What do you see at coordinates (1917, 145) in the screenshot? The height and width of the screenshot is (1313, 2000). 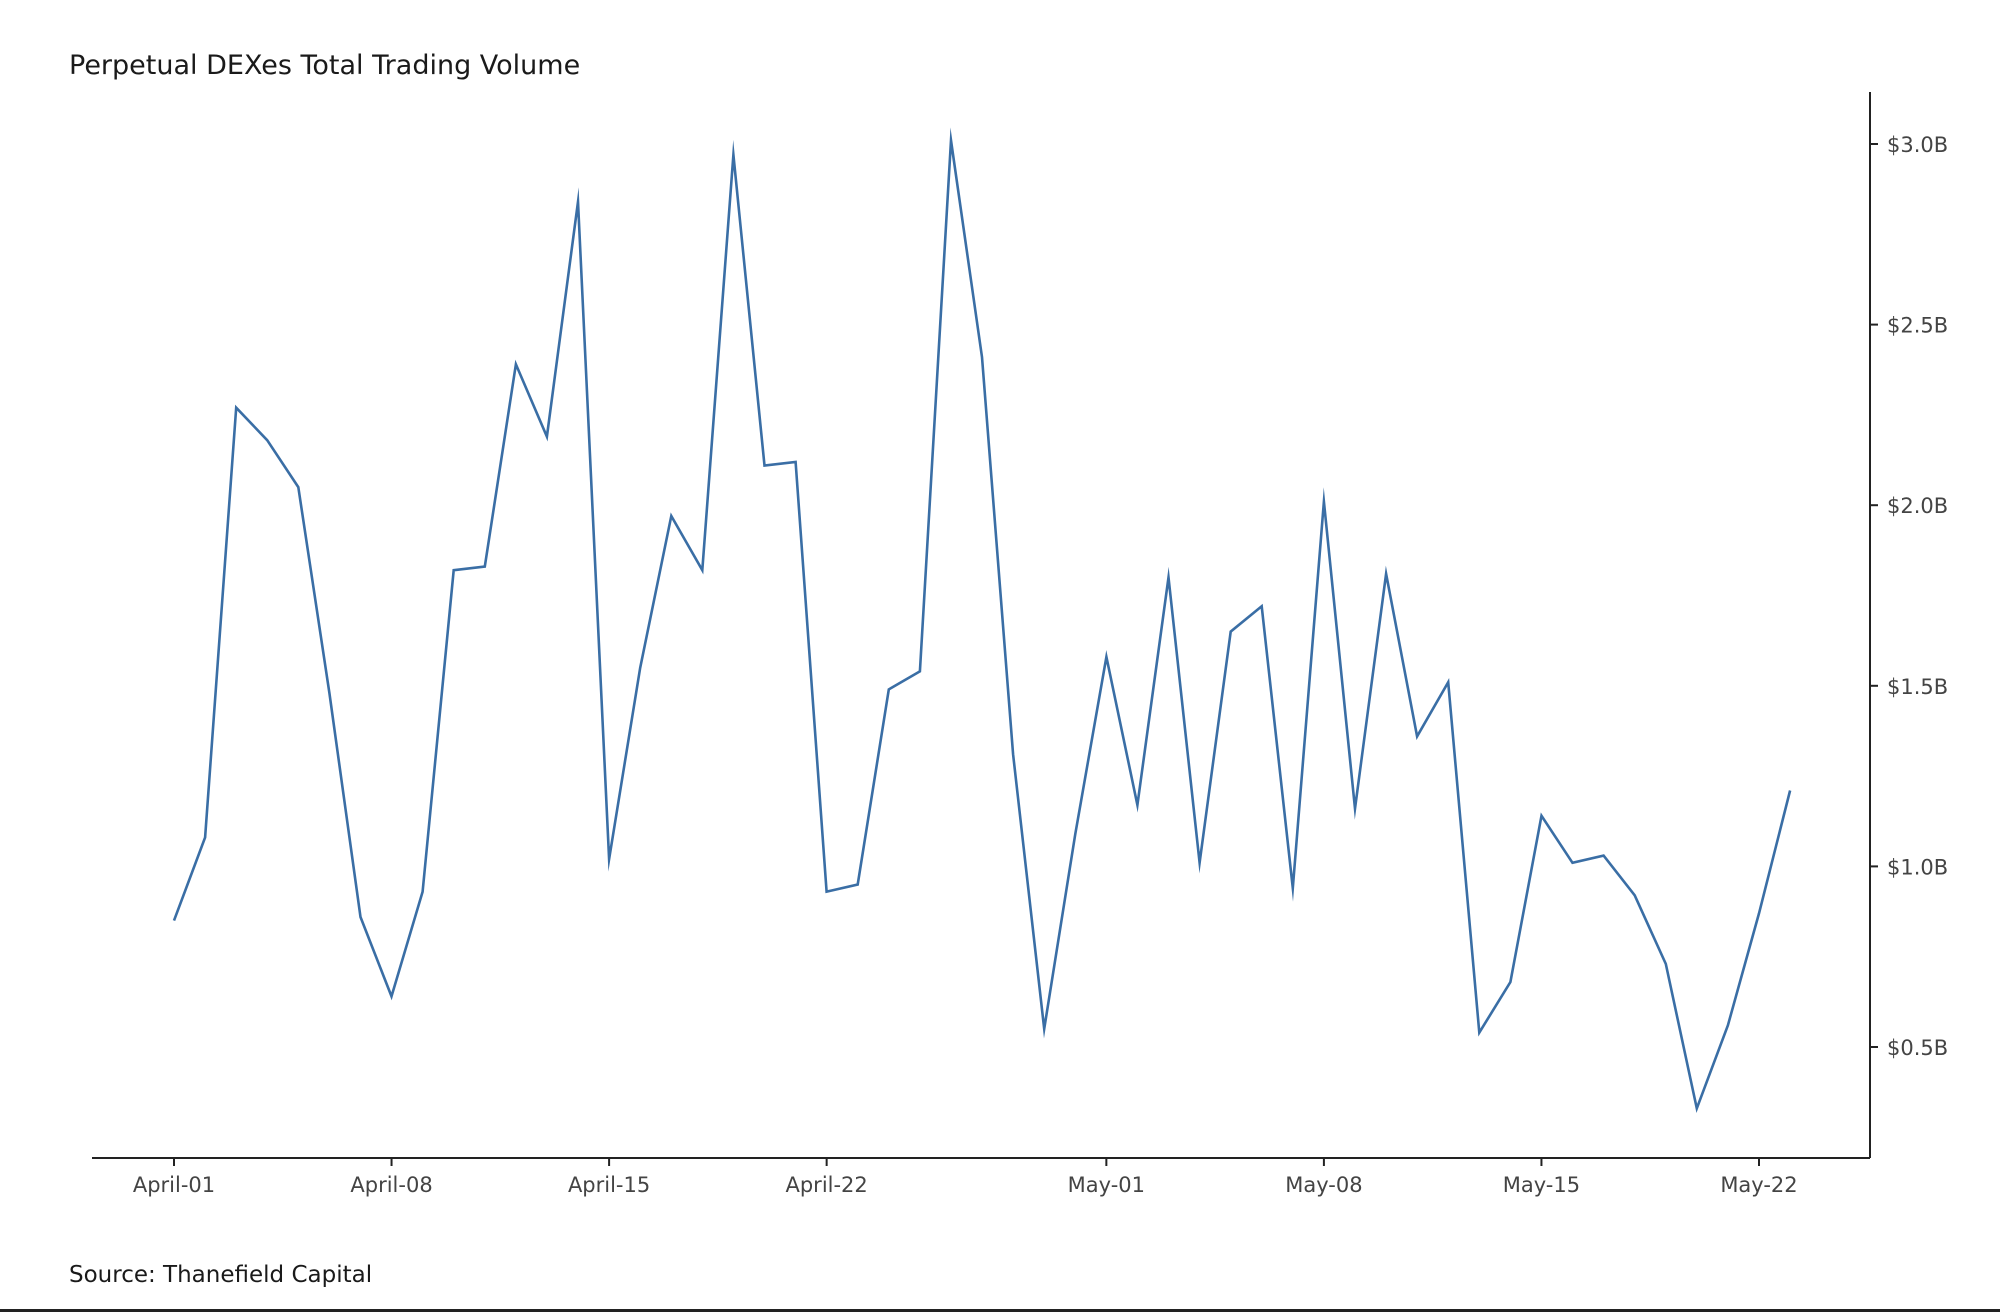 I see `y-tick-label: $3.0B` at bounding box center [1917, 145].